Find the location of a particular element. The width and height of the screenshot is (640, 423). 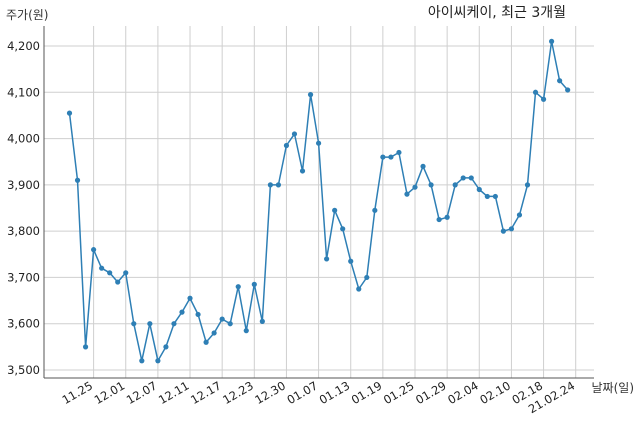

y-tick-label: 4,100 is located at coordinates (23, 92).